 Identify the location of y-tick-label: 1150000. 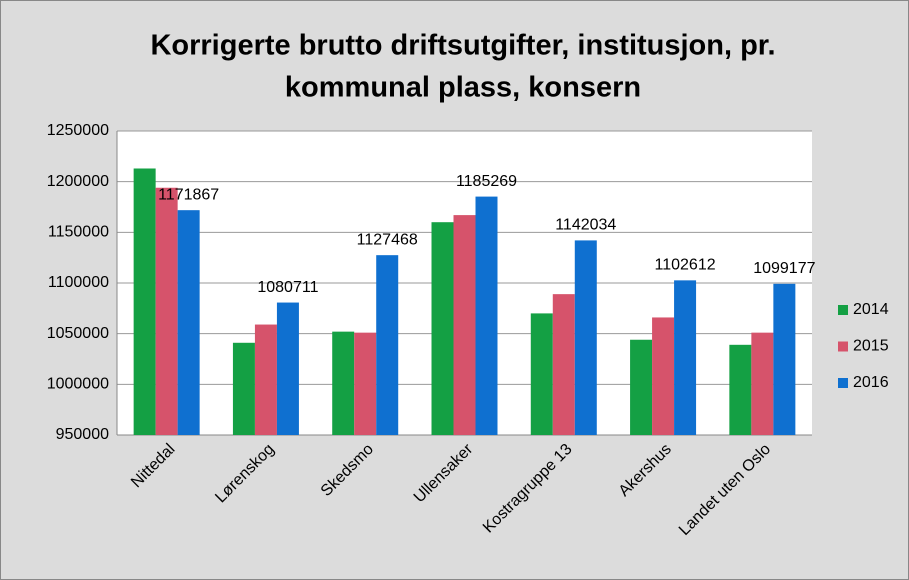
(78, 232).